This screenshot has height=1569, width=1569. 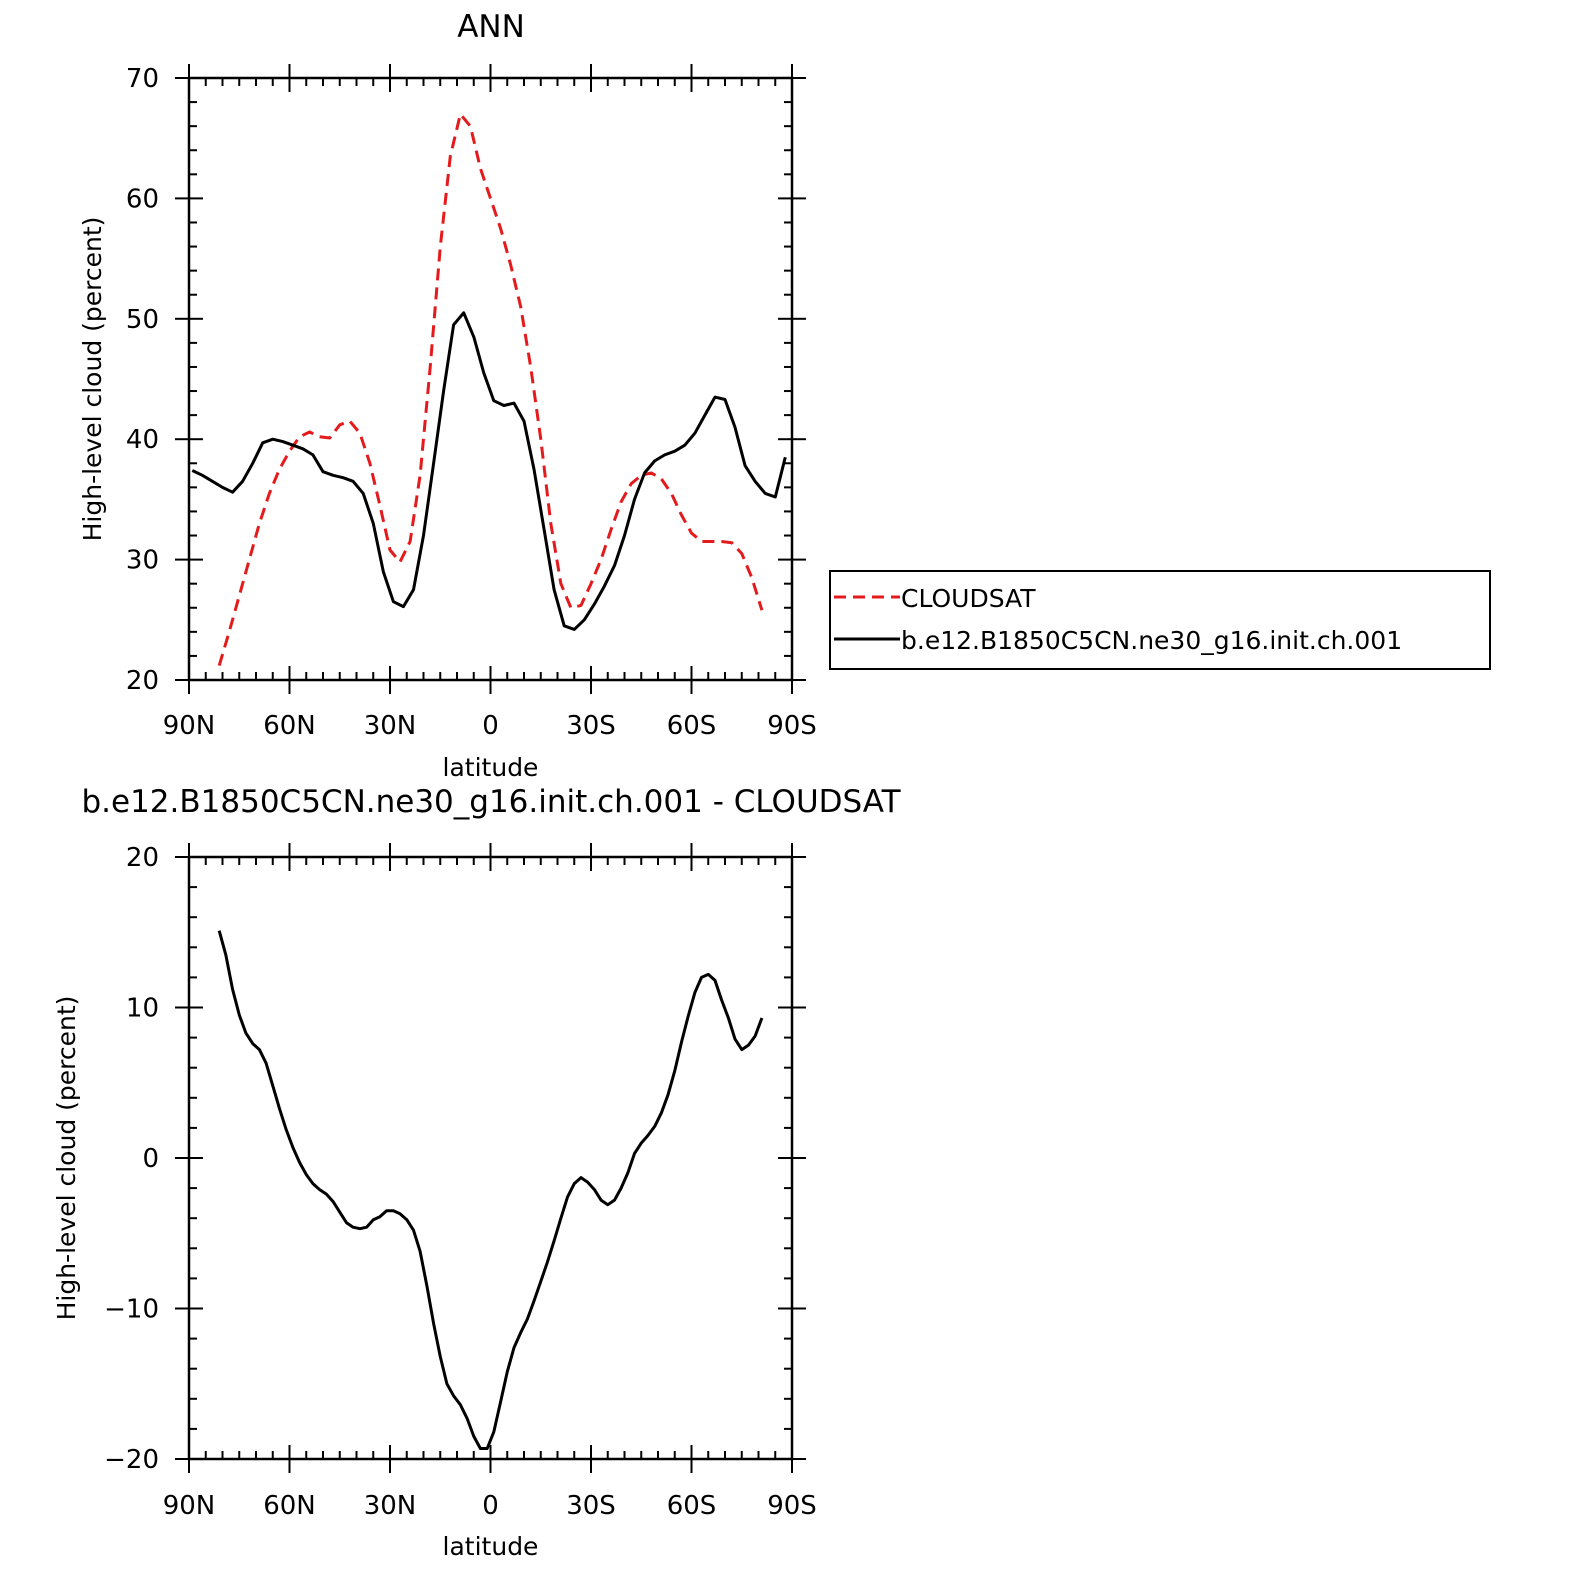 What do you see at coordinates (1151, 640) in the screenshot?
I see `legend-label-1: b.e12.B1850C5CN.ne30_g16.init.ch.001` at bounding box center [1151, 640].